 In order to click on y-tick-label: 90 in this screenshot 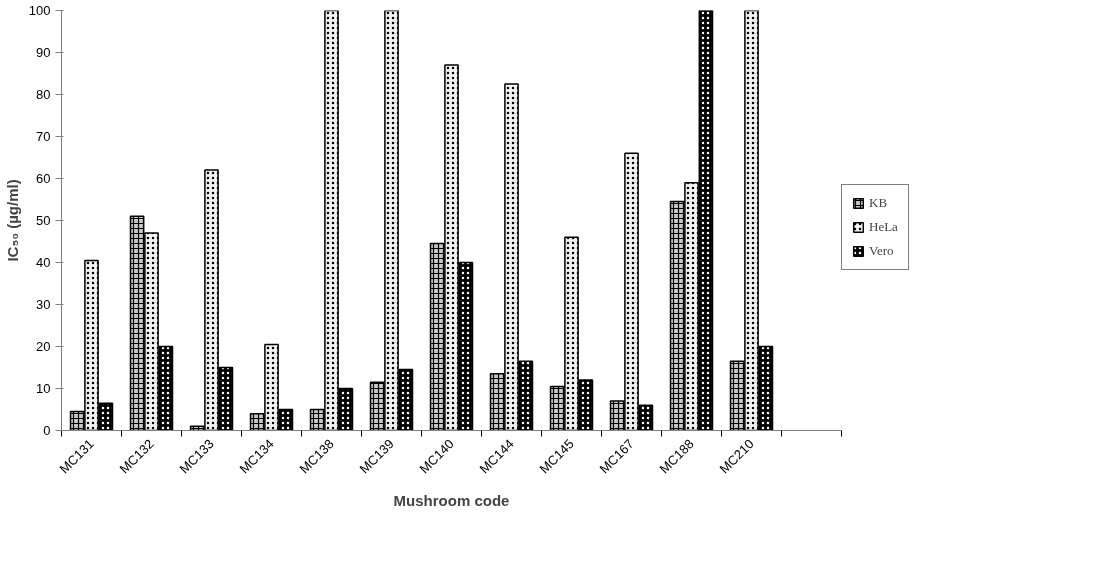, I will do `click(43, 52)`.